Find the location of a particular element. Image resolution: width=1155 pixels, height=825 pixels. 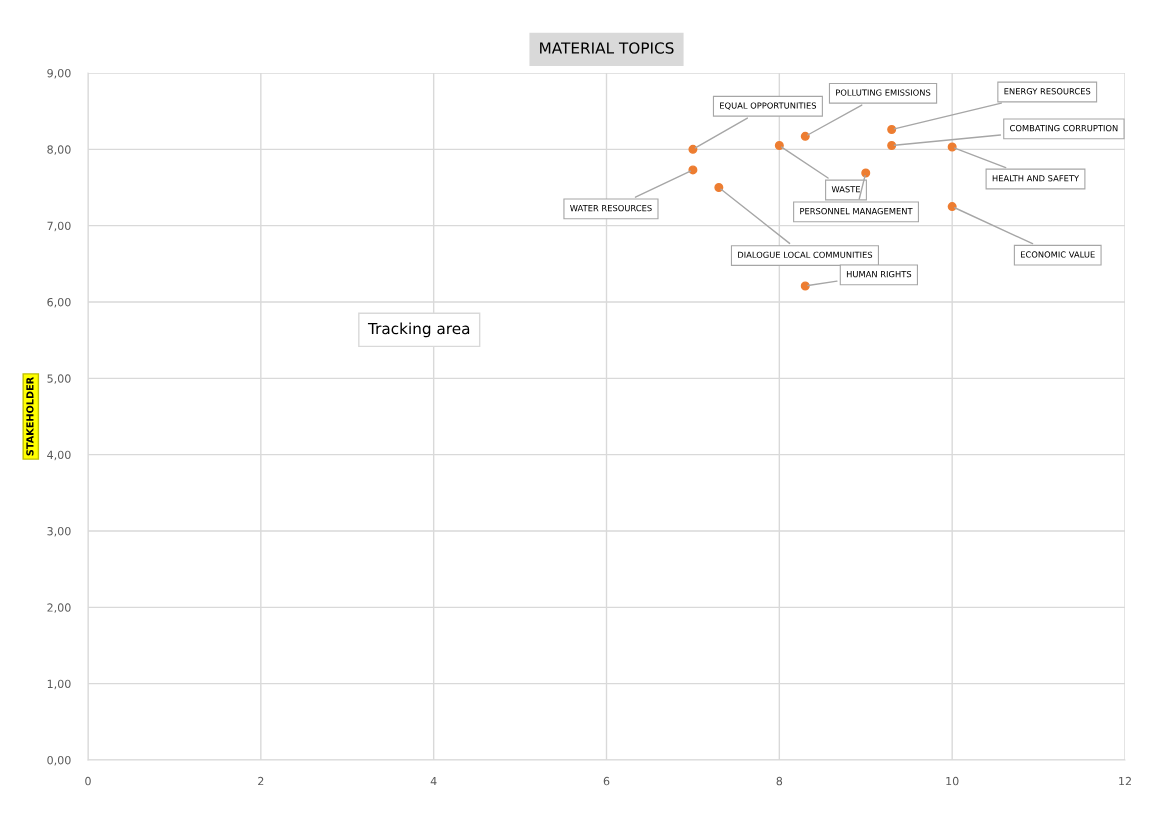

y-tick-label: 0,00 is located at coordinates (59, 760).